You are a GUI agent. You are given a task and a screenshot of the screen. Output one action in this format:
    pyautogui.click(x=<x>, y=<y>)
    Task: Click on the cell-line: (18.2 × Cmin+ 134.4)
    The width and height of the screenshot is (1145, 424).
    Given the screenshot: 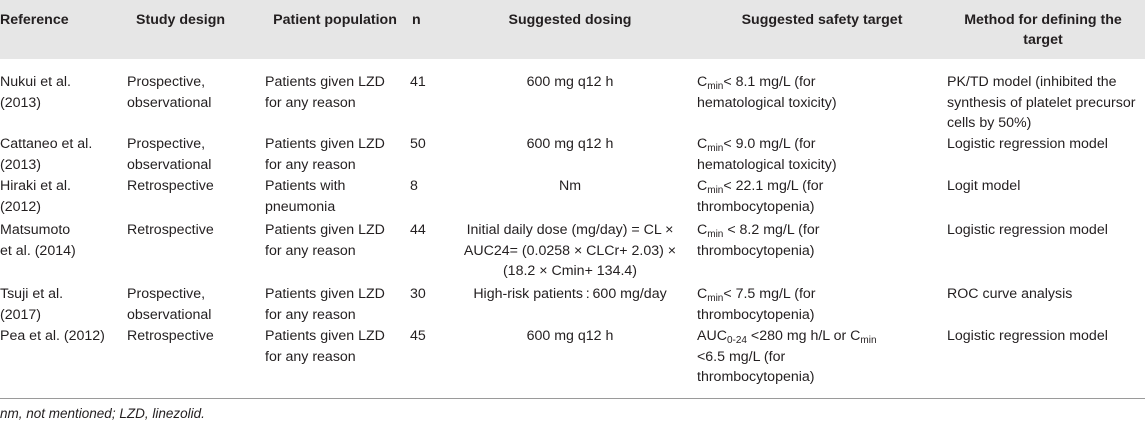 What is the action you would take?
    pyautogui.click(x=570, y=271)
    